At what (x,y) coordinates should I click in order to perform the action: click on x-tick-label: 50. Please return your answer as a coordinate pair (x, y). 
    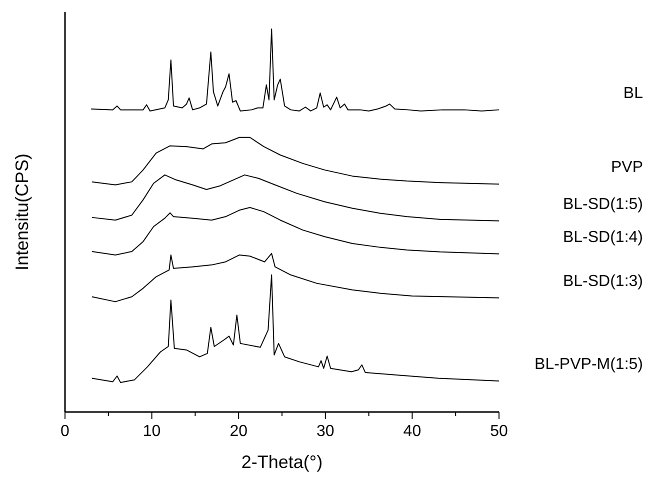
    Looking at the image, I should click on (499, 431).